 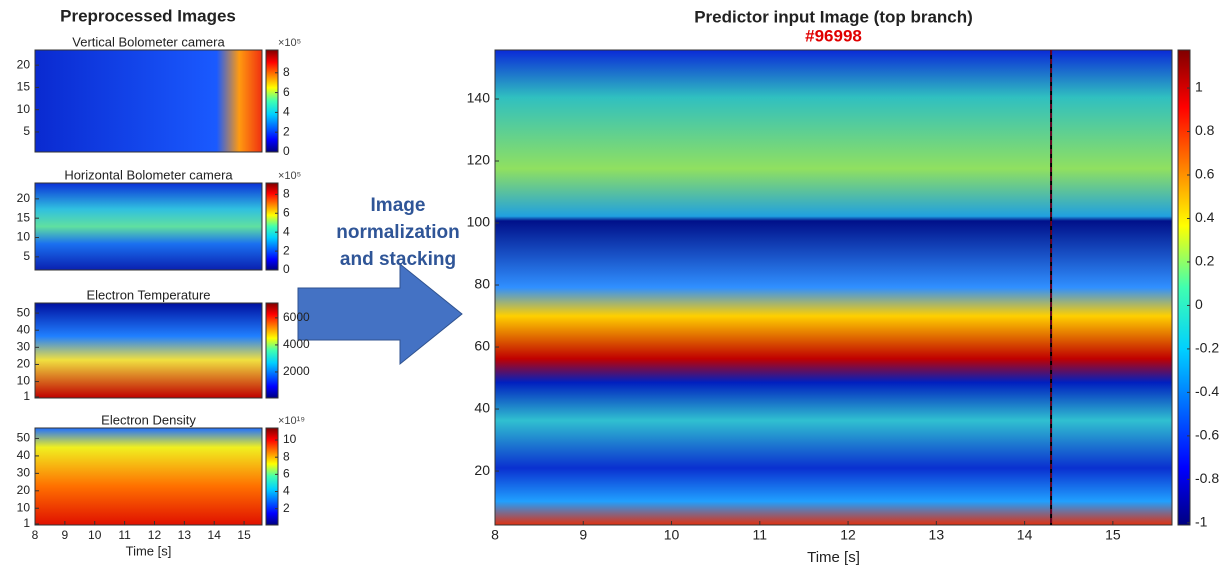 I want to click on colorbar-tick-label: -0.4, so click(x=1207, y=391).